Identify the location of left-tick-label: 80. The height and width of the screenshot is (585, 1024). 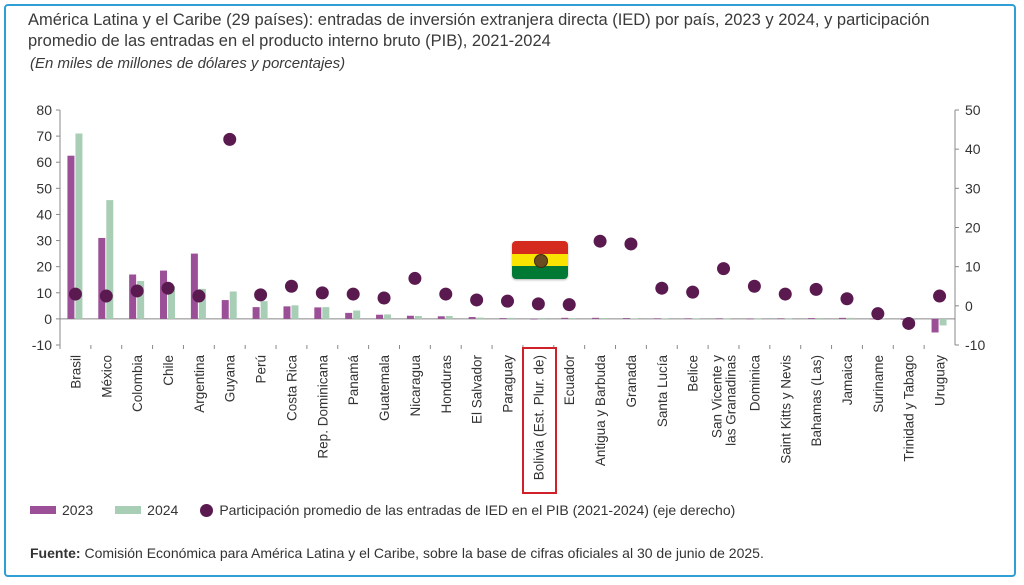
(44, 110).